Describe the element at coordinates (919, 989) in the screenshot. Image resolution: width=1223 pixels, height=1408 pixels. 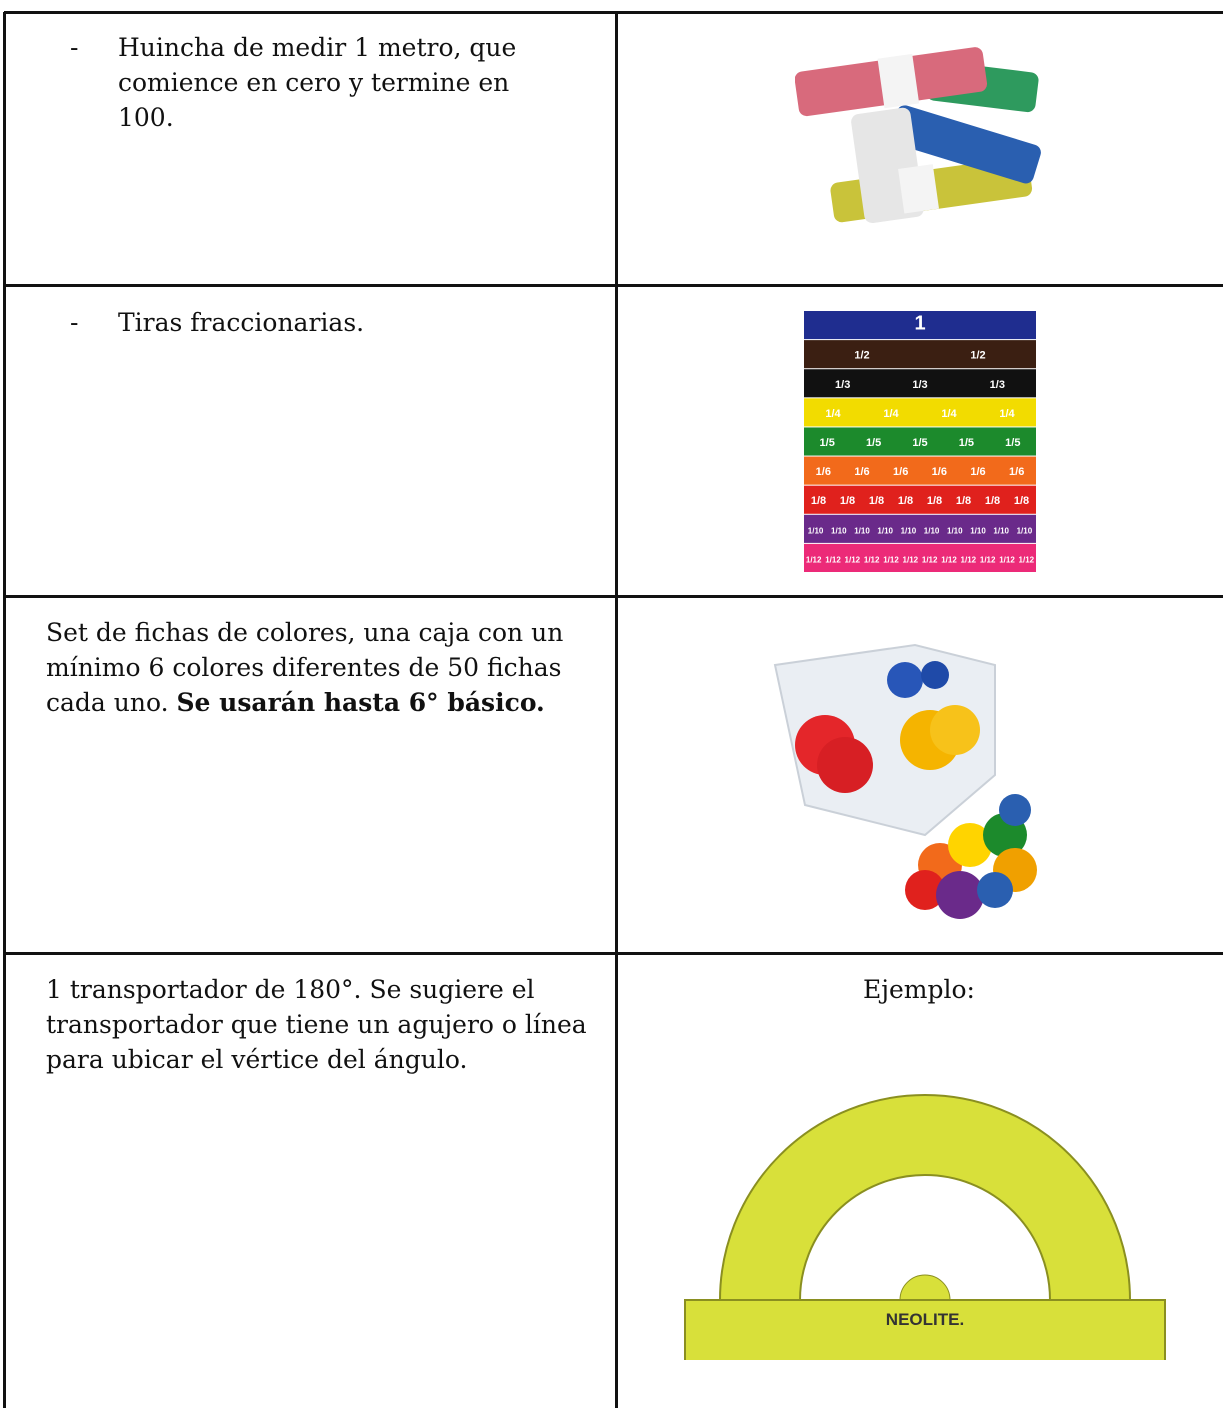
I see `caption: Ejemplo:` at that location.